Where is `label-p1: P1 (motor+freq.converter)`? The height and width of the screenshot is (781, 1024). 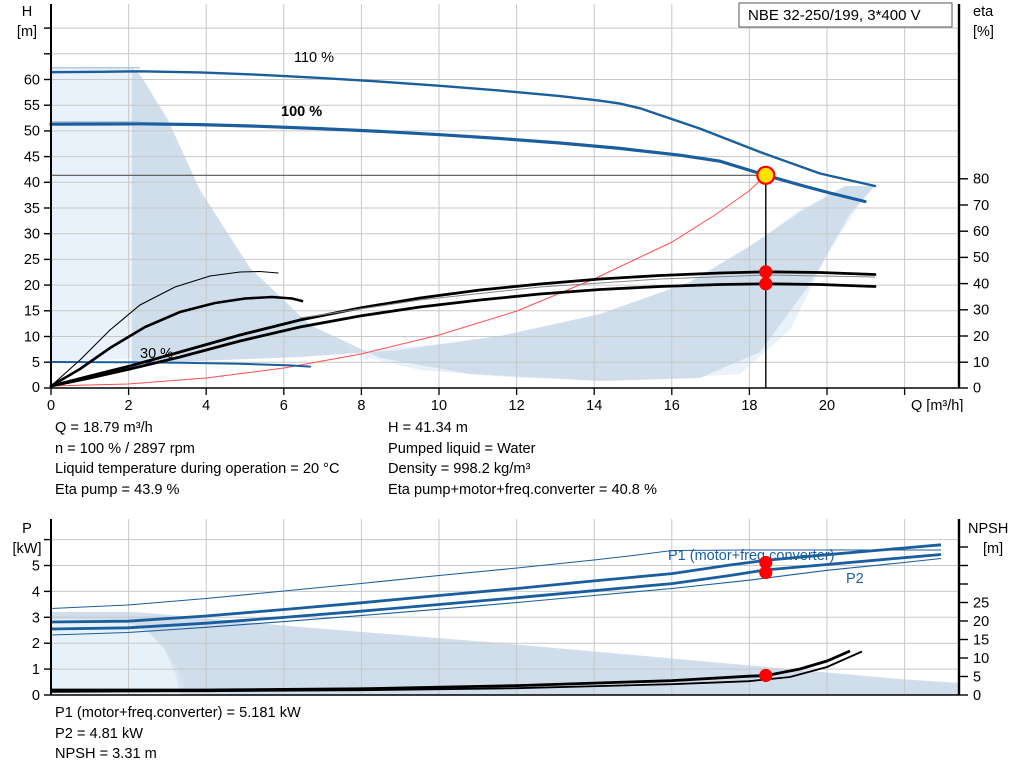
label-p1: P1 (motor+freq.converter) is located at coordinates (751, 556).